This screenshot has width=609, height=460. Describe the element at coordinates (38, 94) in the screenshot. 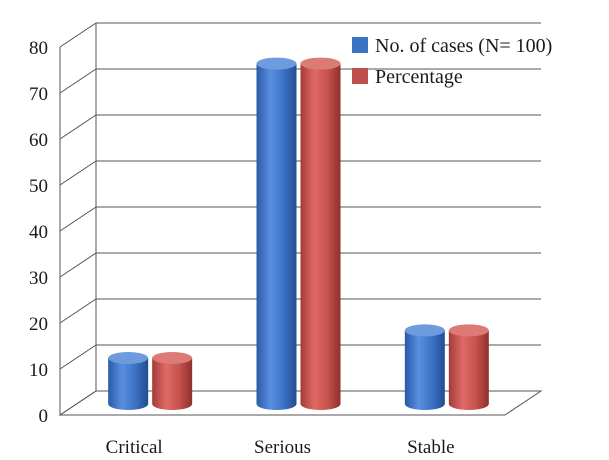

I see `y-tick-label: 70` at that location.